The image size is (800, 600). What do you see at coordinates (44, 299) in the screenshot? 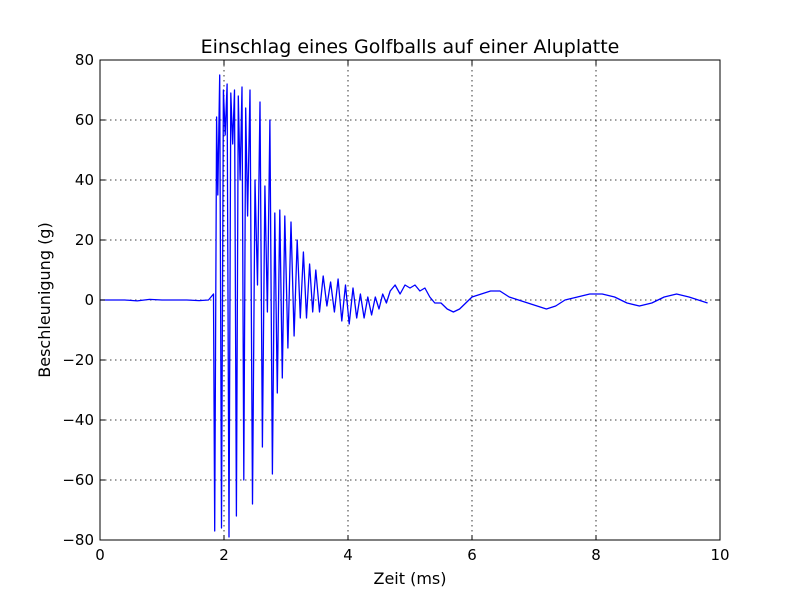
I see `y-axis-label: Beschleunigung (g)` at bounding box center [44, 299].